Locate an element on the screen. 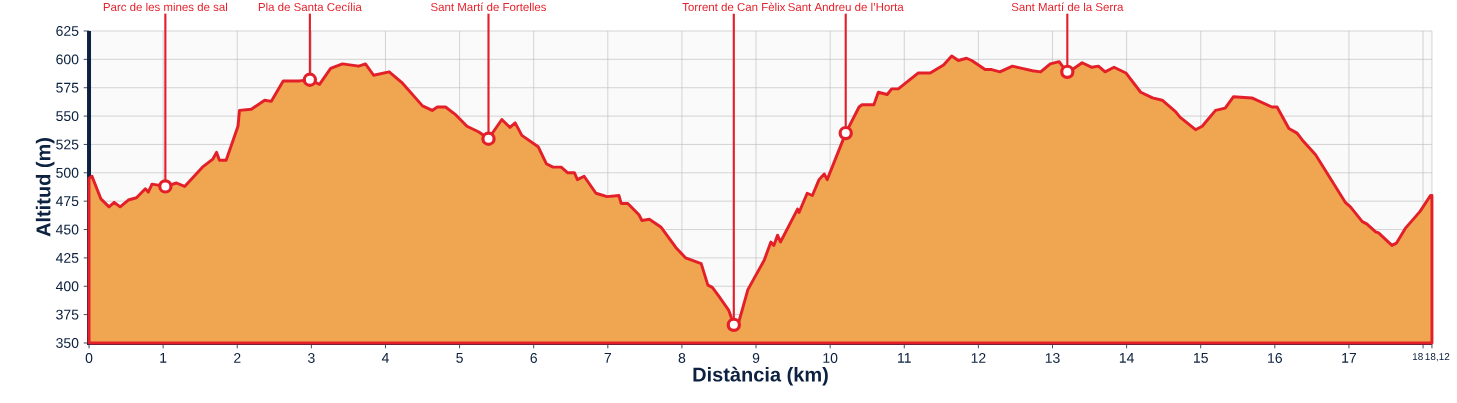 The image size is (1457, 403). y-tick-label: 625 is located at coordinates (67, 31).